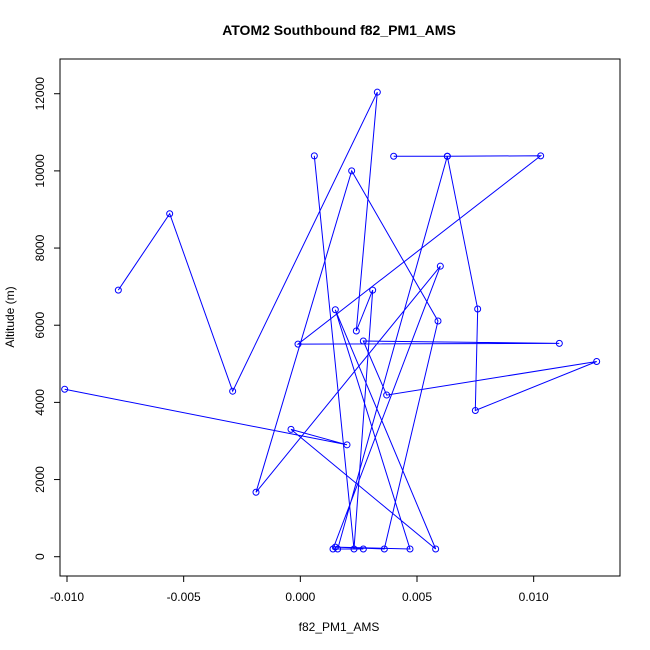 The width and height of the screenshot is (650, 650). What do you see at coordinates (300, 597) in the screenshot?
I see `x-tick-label: 0.000` at bounding box center [300, 597].